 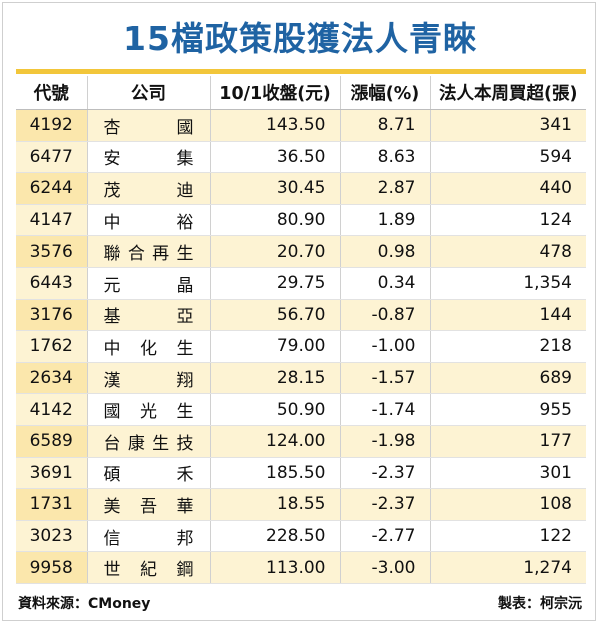 I want to click on company-name-cell: 杏國, so click(x=148, y=125).